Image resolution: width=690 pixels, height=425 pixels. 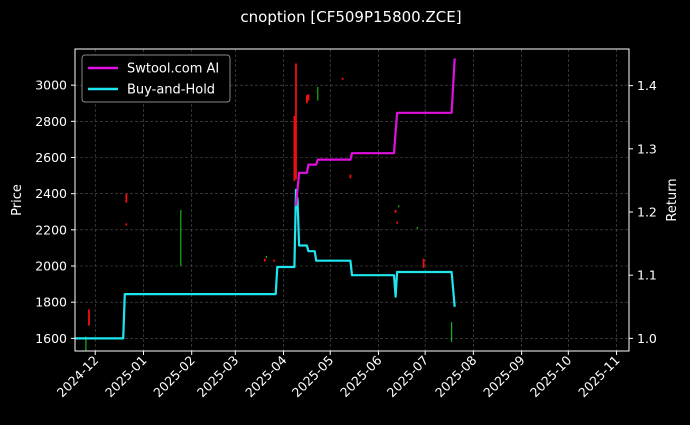 I want to click on y-axis-label: Price, so click(x=17, y=200).